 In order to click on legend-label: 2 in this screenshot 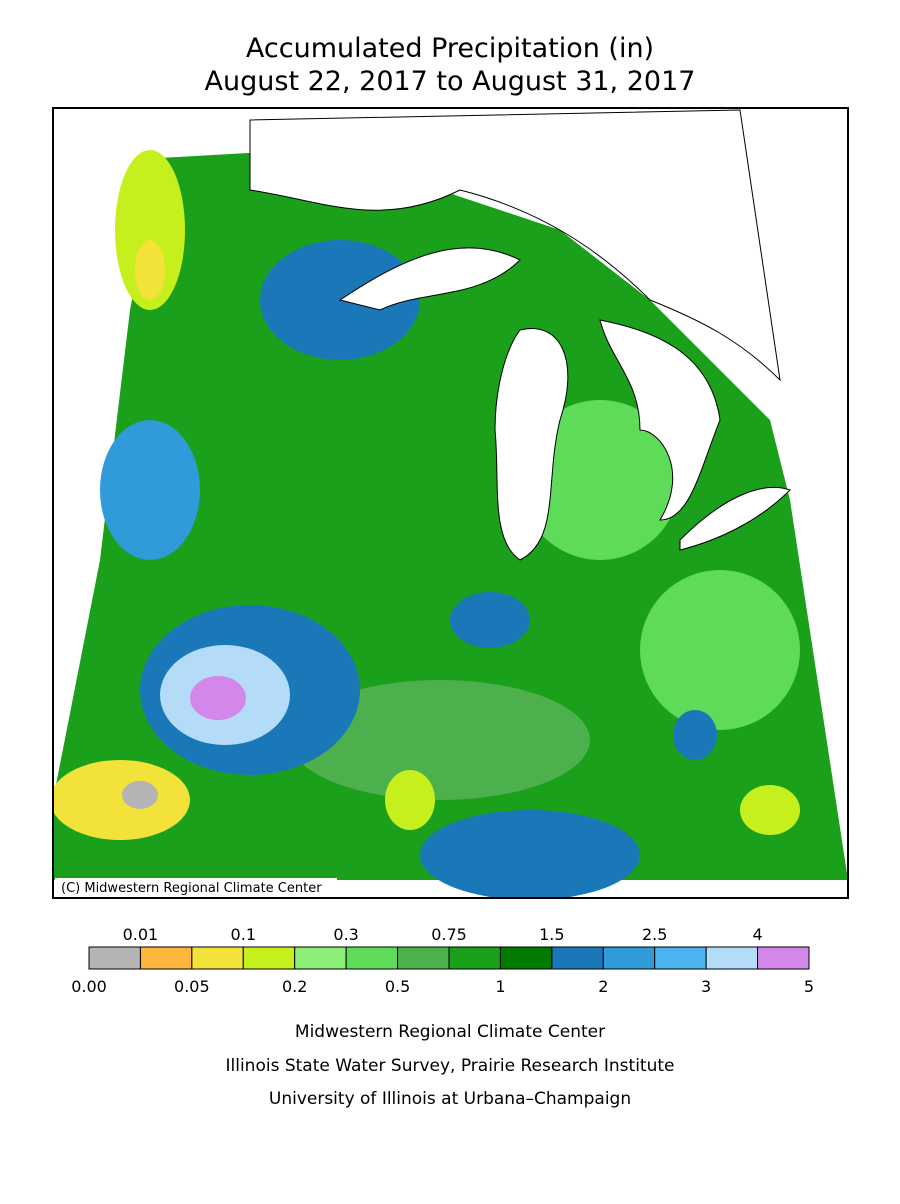, I will do `click(603, 986)`.